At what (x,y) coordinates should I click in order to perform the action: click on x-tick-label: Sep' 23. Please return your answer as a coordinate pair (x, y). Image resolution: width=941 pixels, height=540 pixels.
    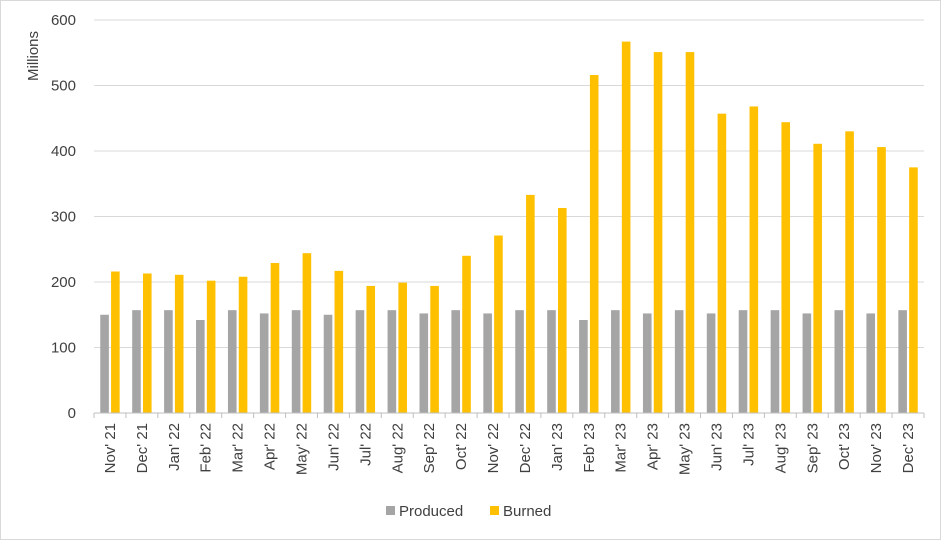
    Looking at the image, I should click on (812, 448).